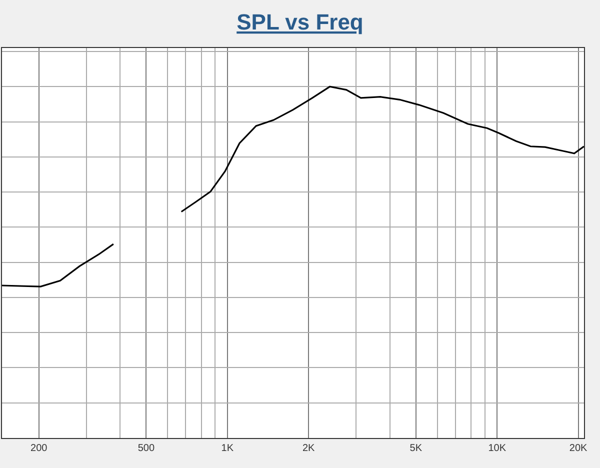 The height and width of the screenshot is (468, 600). What do you see at coordinates (39, 448) in the screenshot?
I see `x-tick-label: 200` at bounding box center [39, 448].